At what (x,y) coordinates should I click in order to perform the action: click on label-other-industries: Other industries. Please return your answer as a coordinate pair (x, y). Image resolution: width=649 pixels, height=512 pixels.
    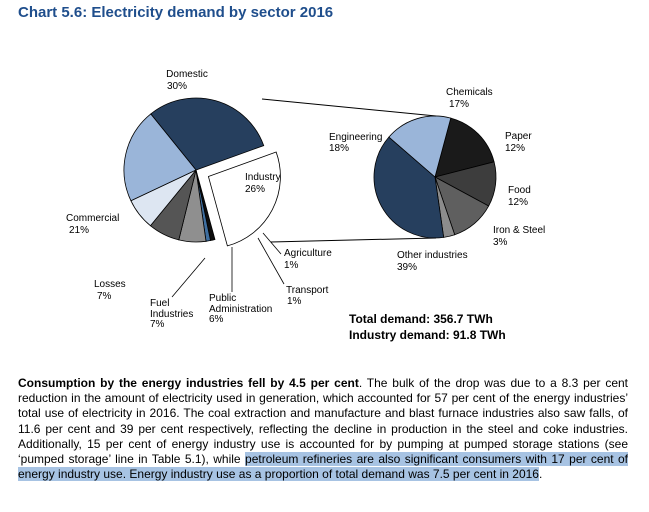
    Looking at the image, I should click on (432, 255).